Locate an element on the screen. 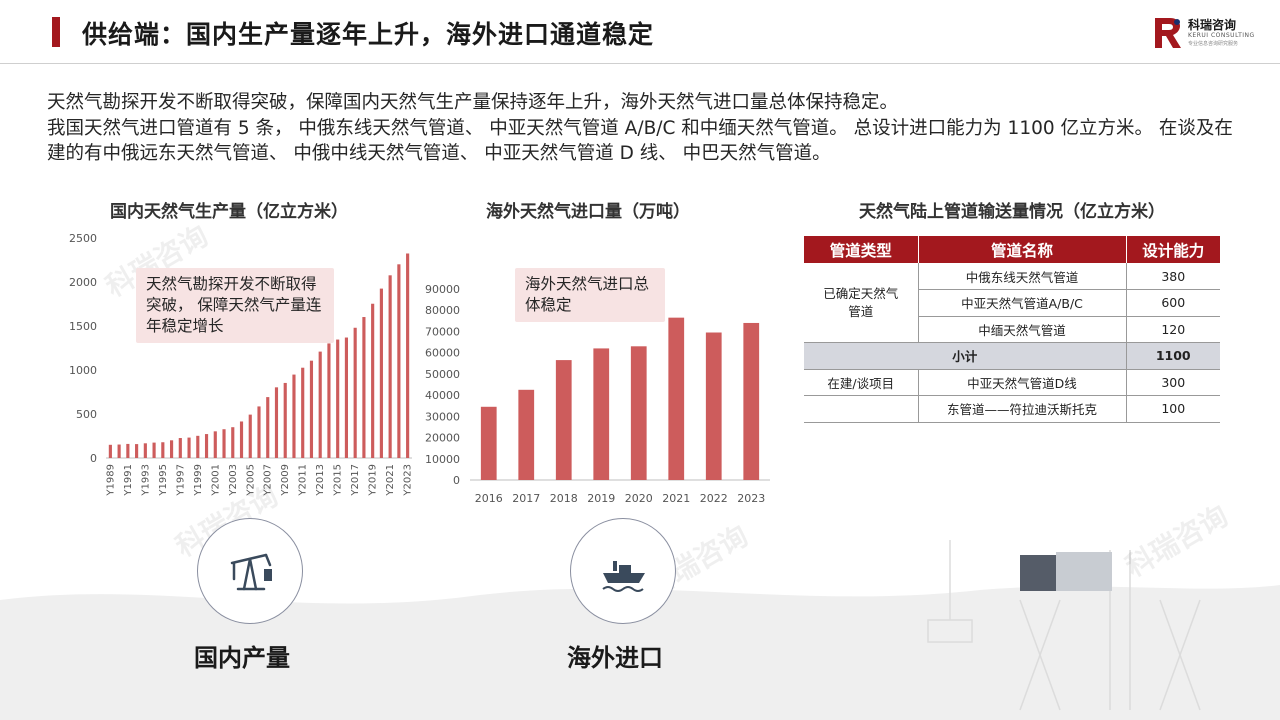  x-tick-label: Y2019 is located at coordinates (373, 480).